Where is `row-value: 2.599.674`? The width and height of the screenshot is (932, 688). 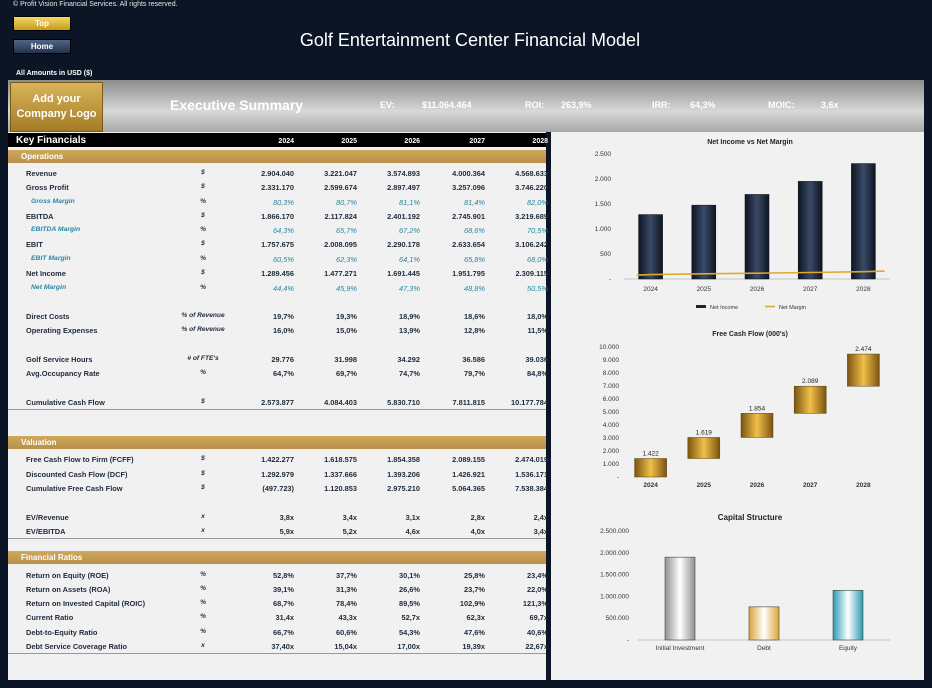
row-value: 2.599.674 is located at coordinates (340, 187).